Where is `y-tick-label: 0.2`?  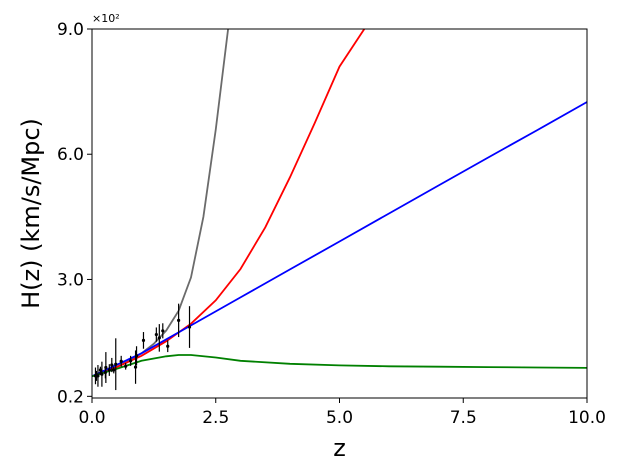 y-tick-label: 0.2 is located at coordinates (70, 397).